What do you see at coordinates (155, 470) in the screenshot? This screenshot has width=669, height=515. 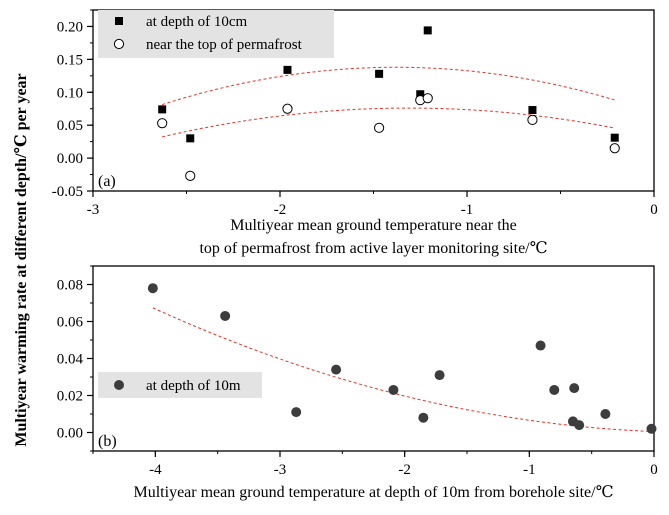 I see `x-tick-label: -4` at bounding box center [155, 470].